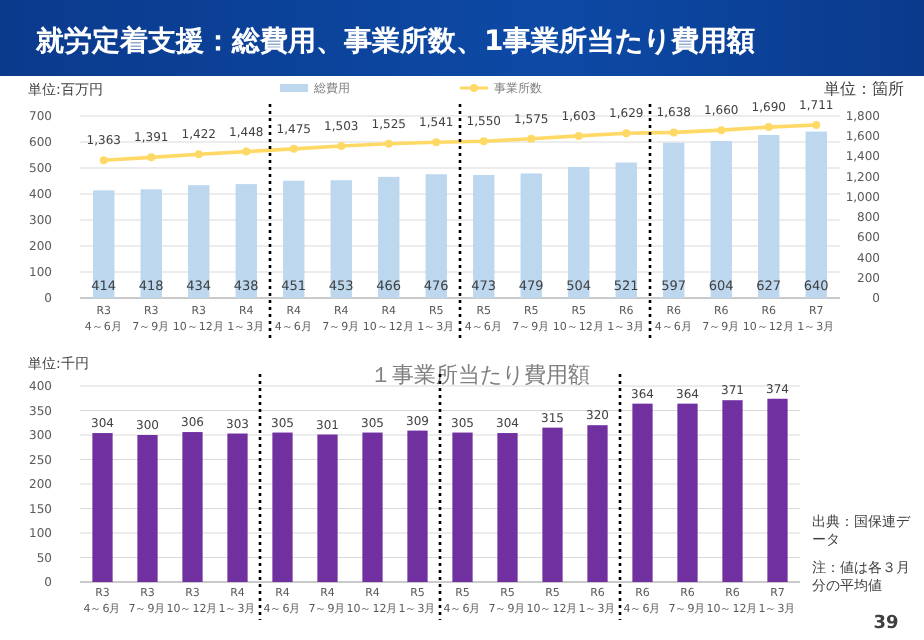 This screenshot has width=924, height=640. What do you see at coordinates (395, 41) in the screenshot?
I see `chart-title: 就労定着支援：総費用、事業所数、1事業所当たり費用額` at bounding box center [395, 41].